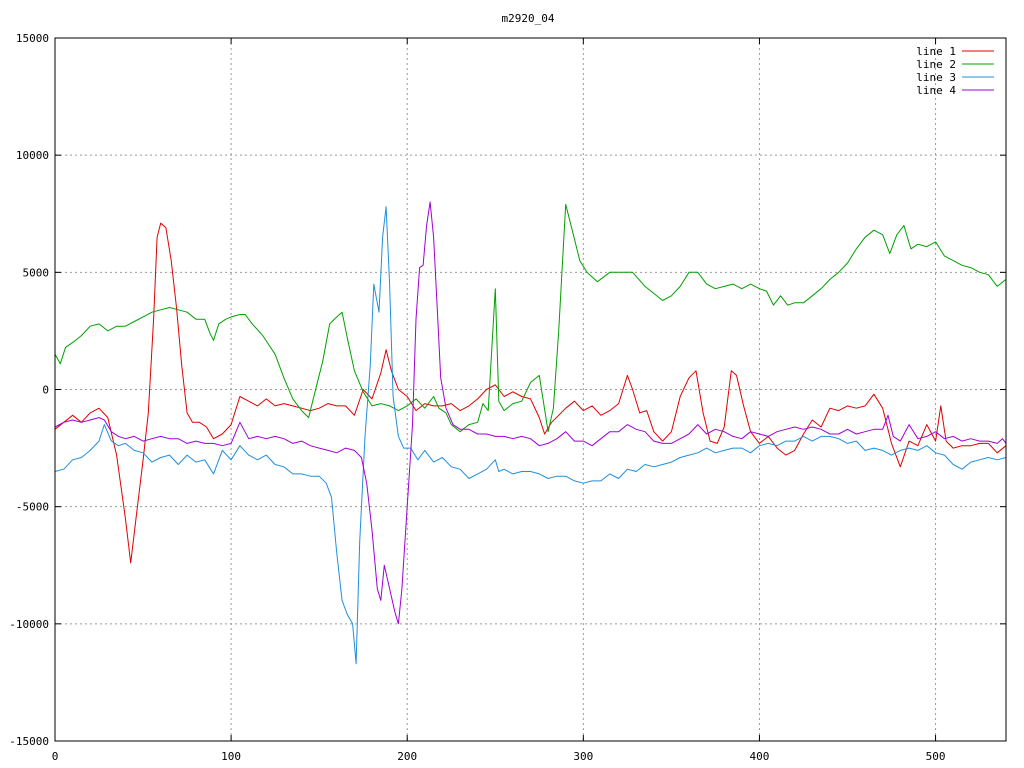  What do you see at coordinates (407, 756) in the screenshot?
I see `x-tick-label: 200` at bounding box center [407, 756].